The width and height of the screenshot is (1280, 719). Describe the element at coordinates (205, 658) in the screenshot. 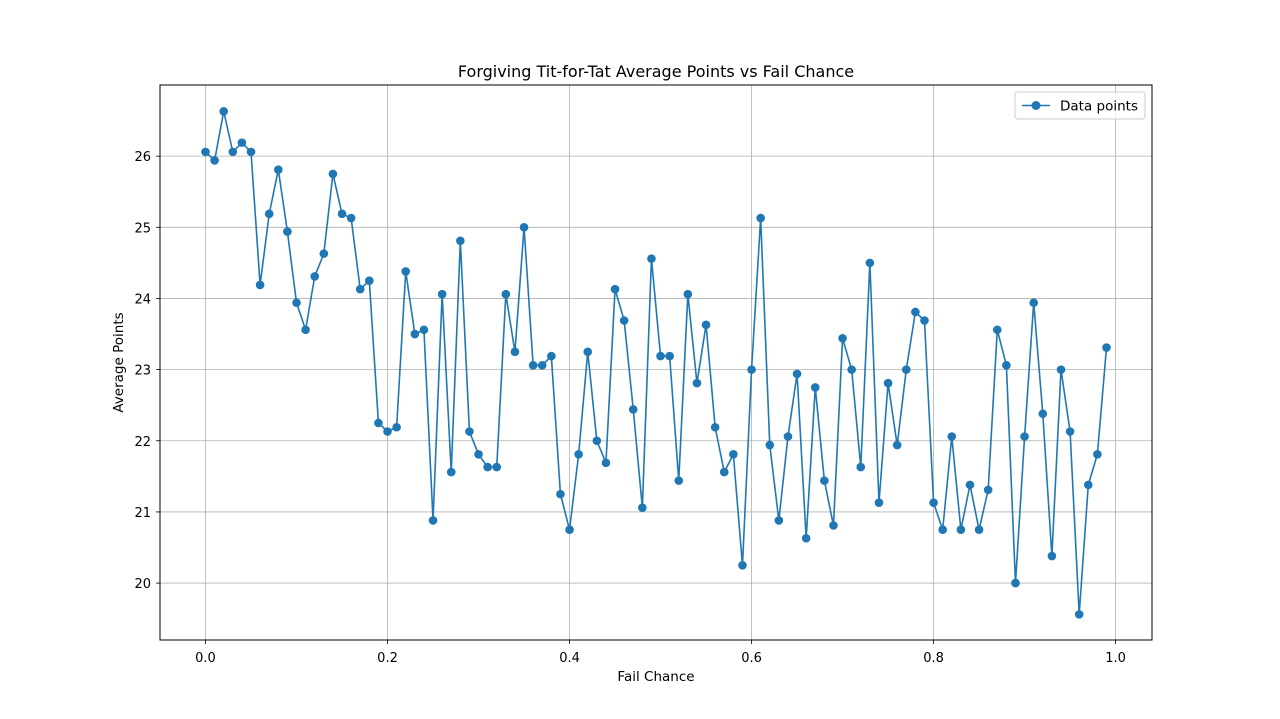

I see `x-tick-label: 0.0` at that location.